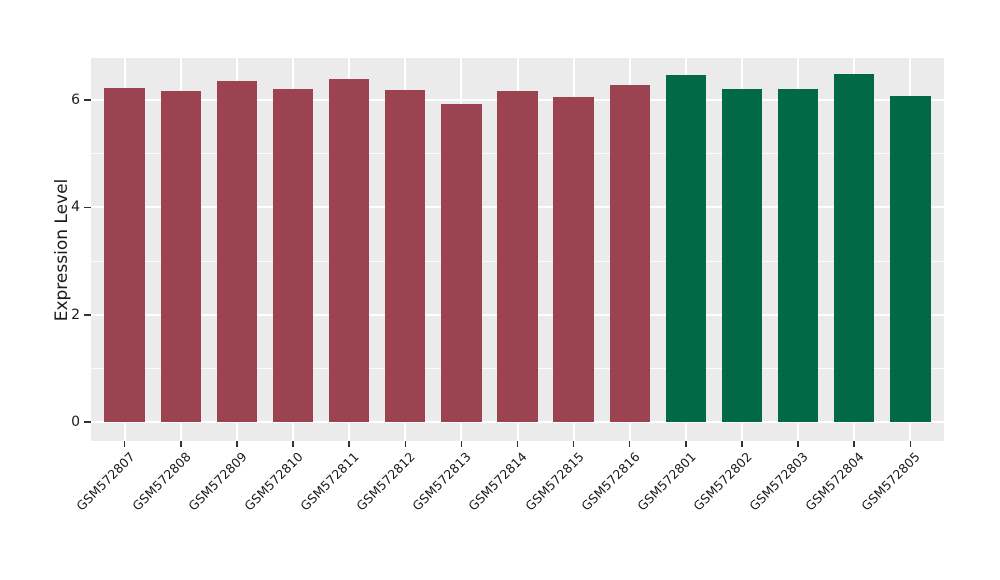 The image size is (1000, 580). I want to click on bar-GSM572811, so click(349, 250).